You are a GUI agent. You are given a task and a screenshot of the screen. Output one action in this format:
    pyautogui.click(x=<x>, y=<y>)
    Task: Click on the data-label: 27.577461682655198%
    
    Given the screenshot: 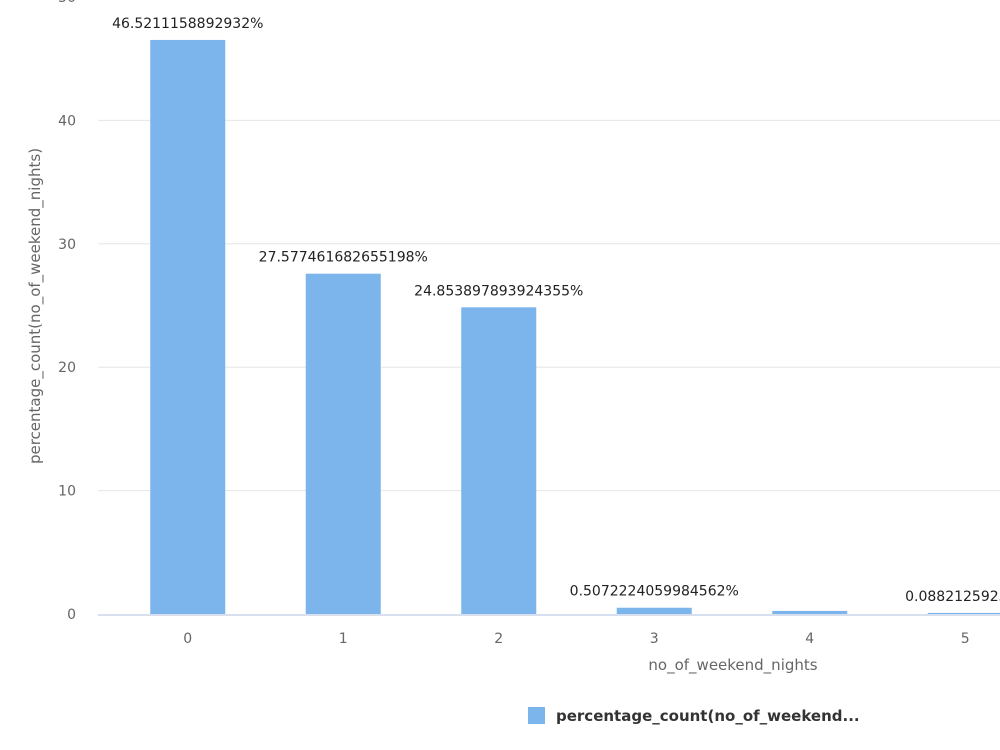 What is the action you would take?
    pyautogui.click(x=343, y=258)
    